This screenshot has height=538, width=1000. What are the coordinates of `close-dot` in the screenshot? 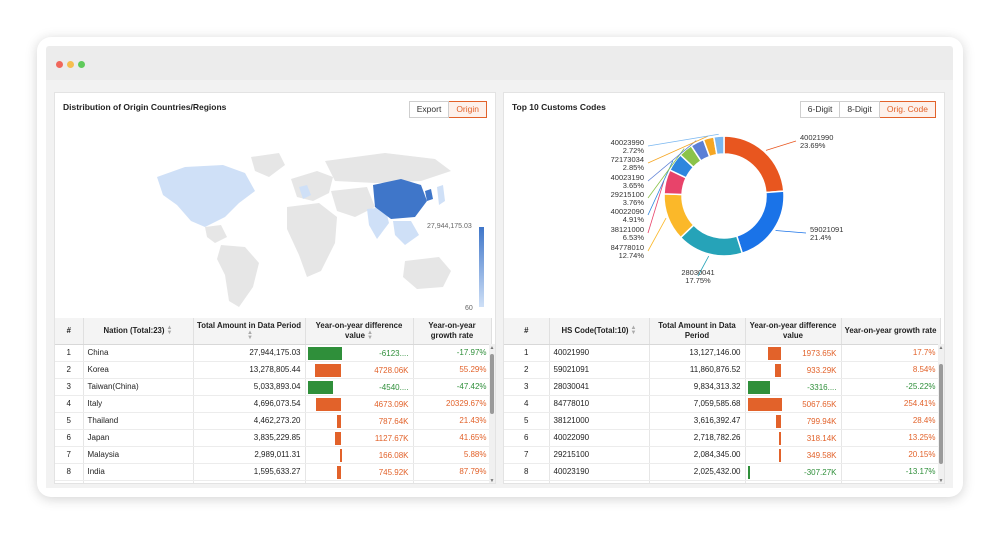 It's located at (59, 64).